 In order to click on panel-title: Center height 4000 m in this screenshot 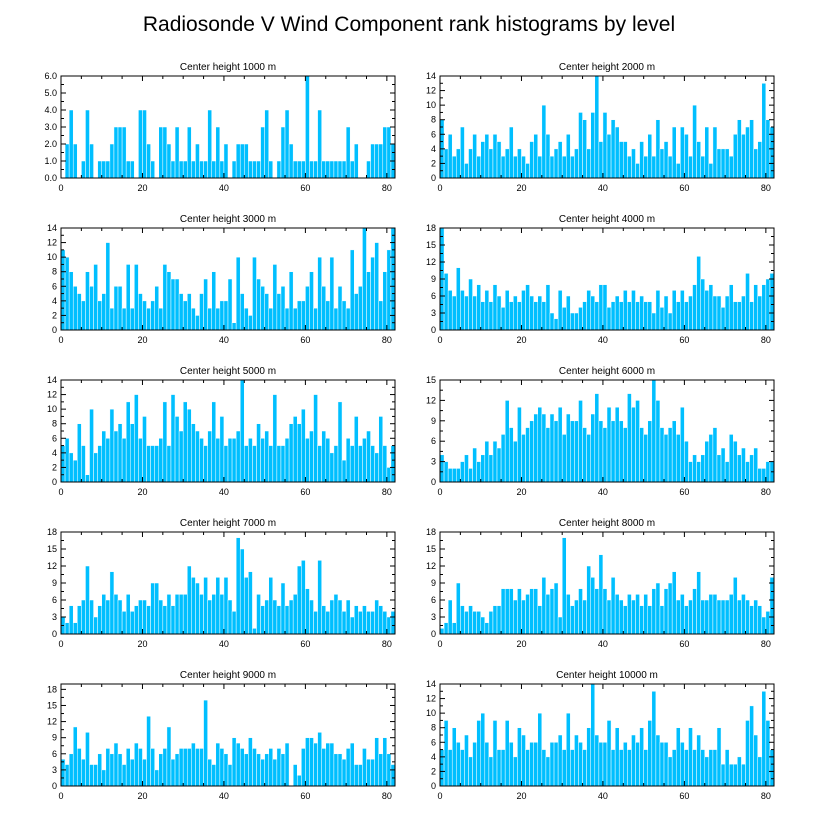, I will do `click(607, 219)`.